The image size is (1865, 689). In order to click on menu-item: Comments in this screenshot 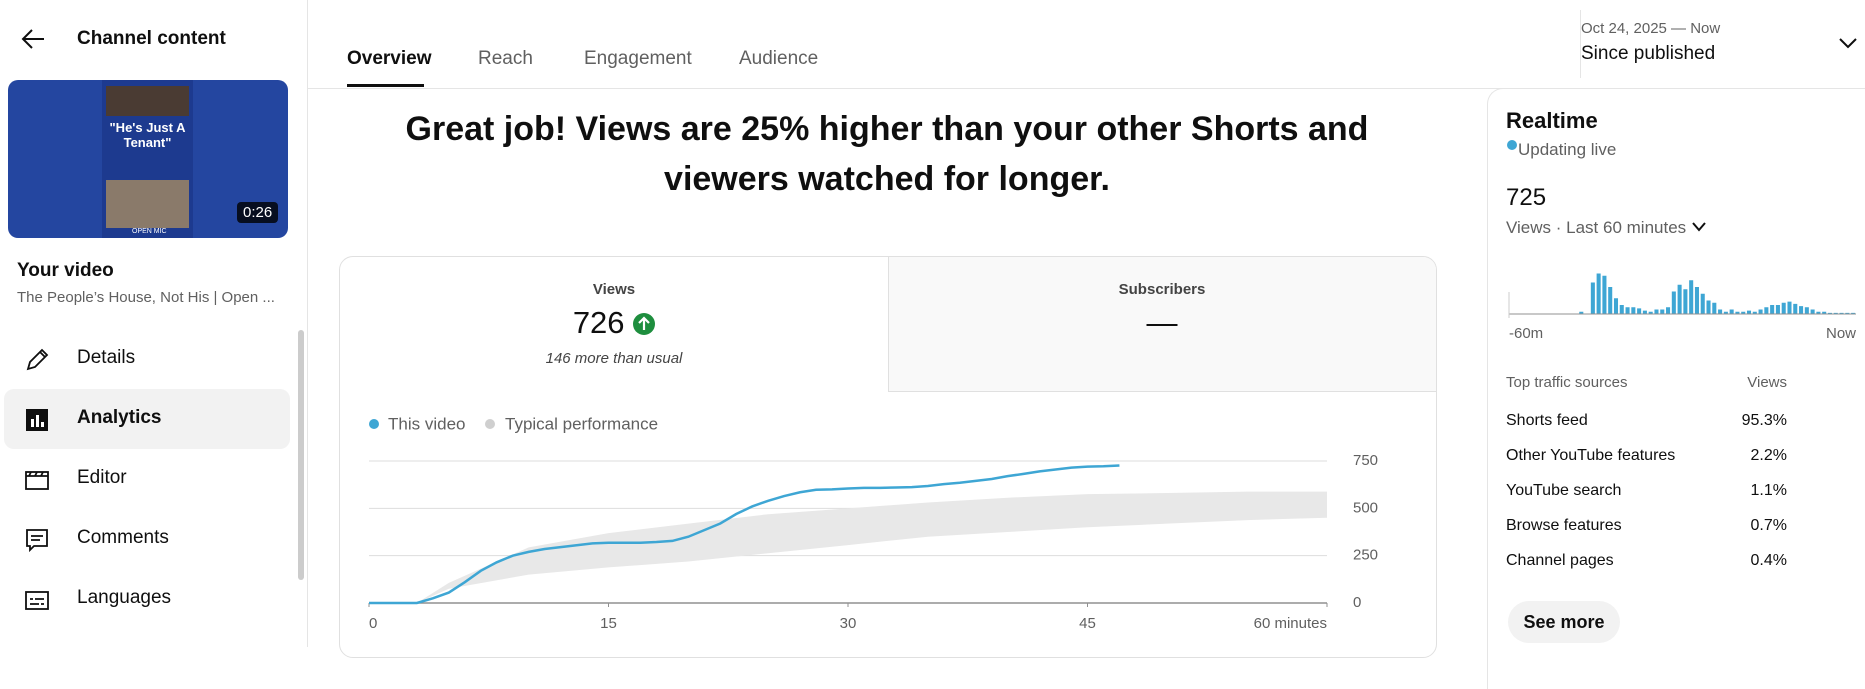, I will do `click(147, 539)`.